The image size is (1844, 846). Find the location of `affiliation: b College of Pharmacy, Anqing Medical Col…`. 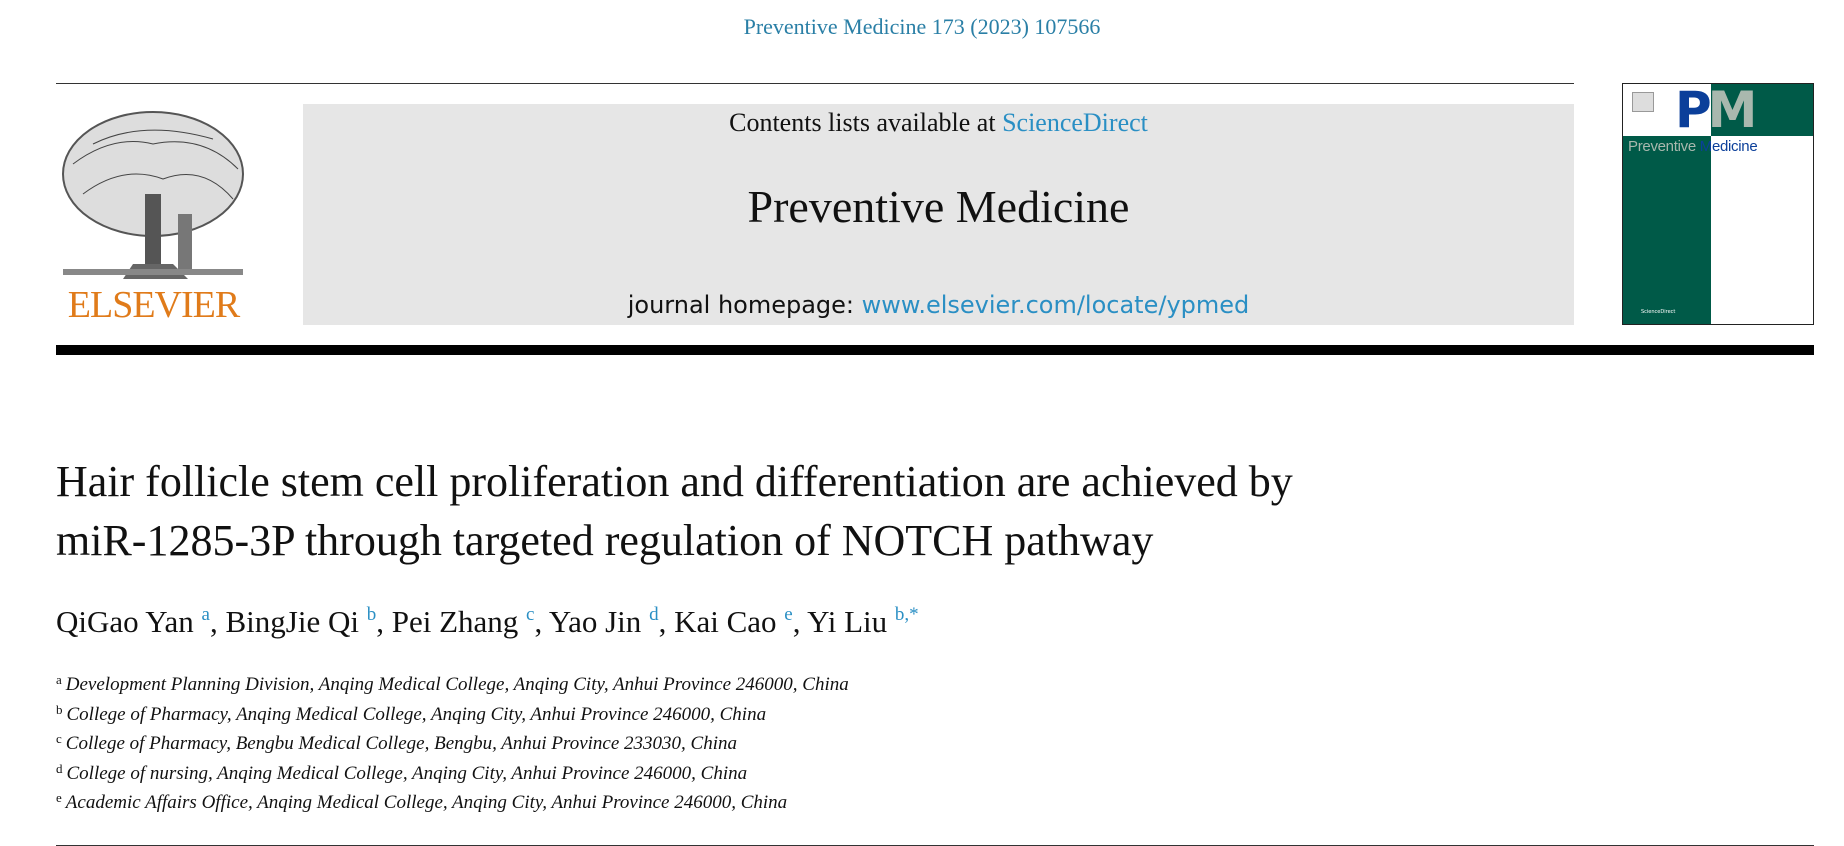

affiliation: b College of Pharmacy, Anqing Medical Col… is located at coordinates (452, 715).